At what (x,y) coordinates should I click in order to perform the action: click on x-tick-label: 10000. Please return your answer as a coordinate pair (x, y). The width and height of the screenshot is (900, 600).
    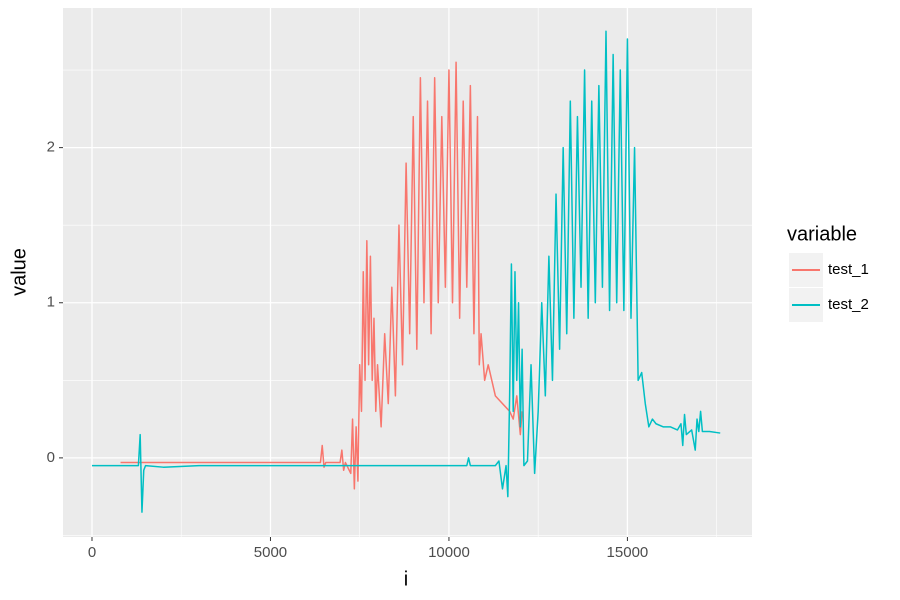
    Looking at the image, I should click on (449, 552).